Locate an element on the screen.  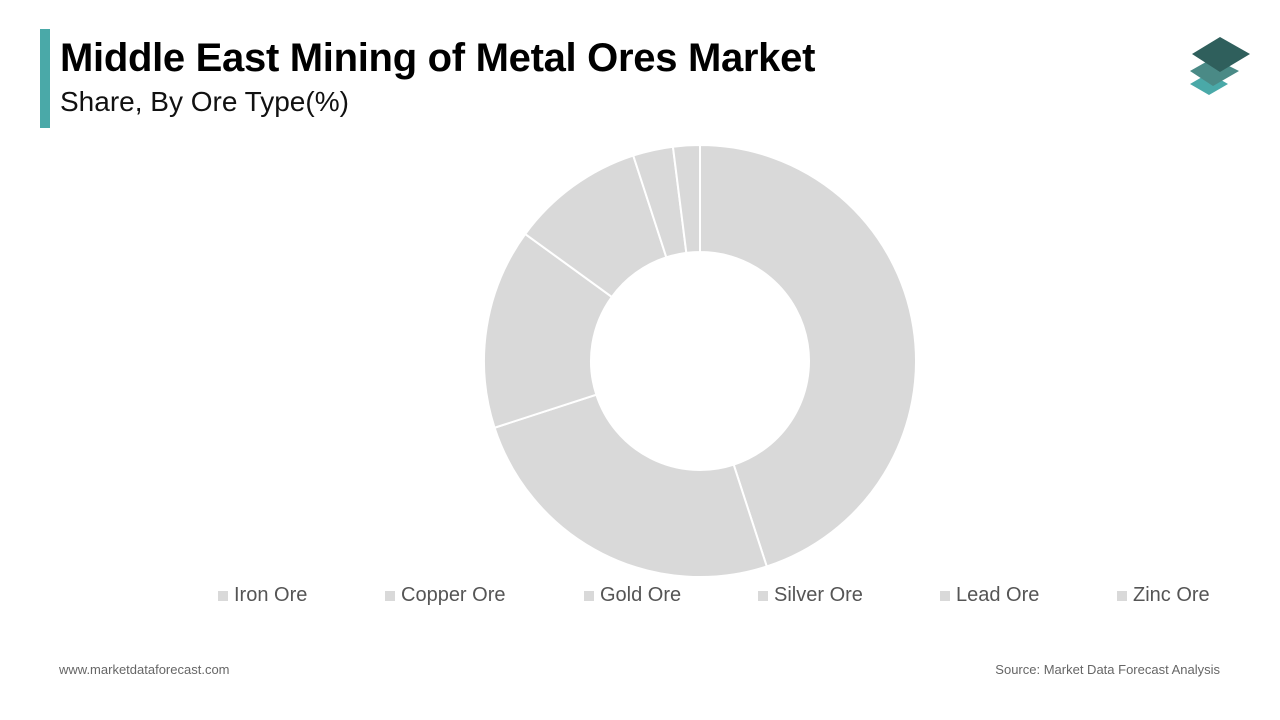
brand-logo-icon is located at coordinates (1220, 66).